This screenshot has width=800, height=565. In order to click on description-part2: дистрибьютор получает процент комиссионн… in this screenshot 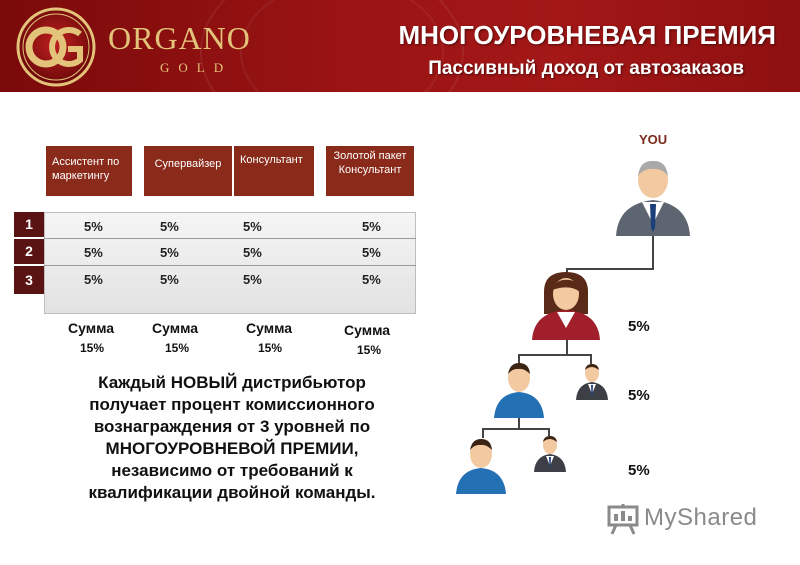, I will do `click(232, 437)`.